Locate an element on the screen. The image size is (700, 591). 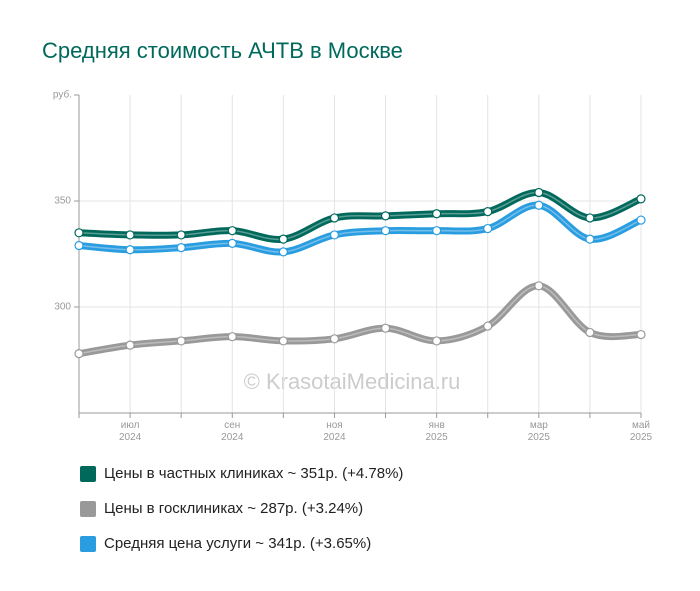
x-tick-label: сен 2024 is located at coordinates (232, 431).